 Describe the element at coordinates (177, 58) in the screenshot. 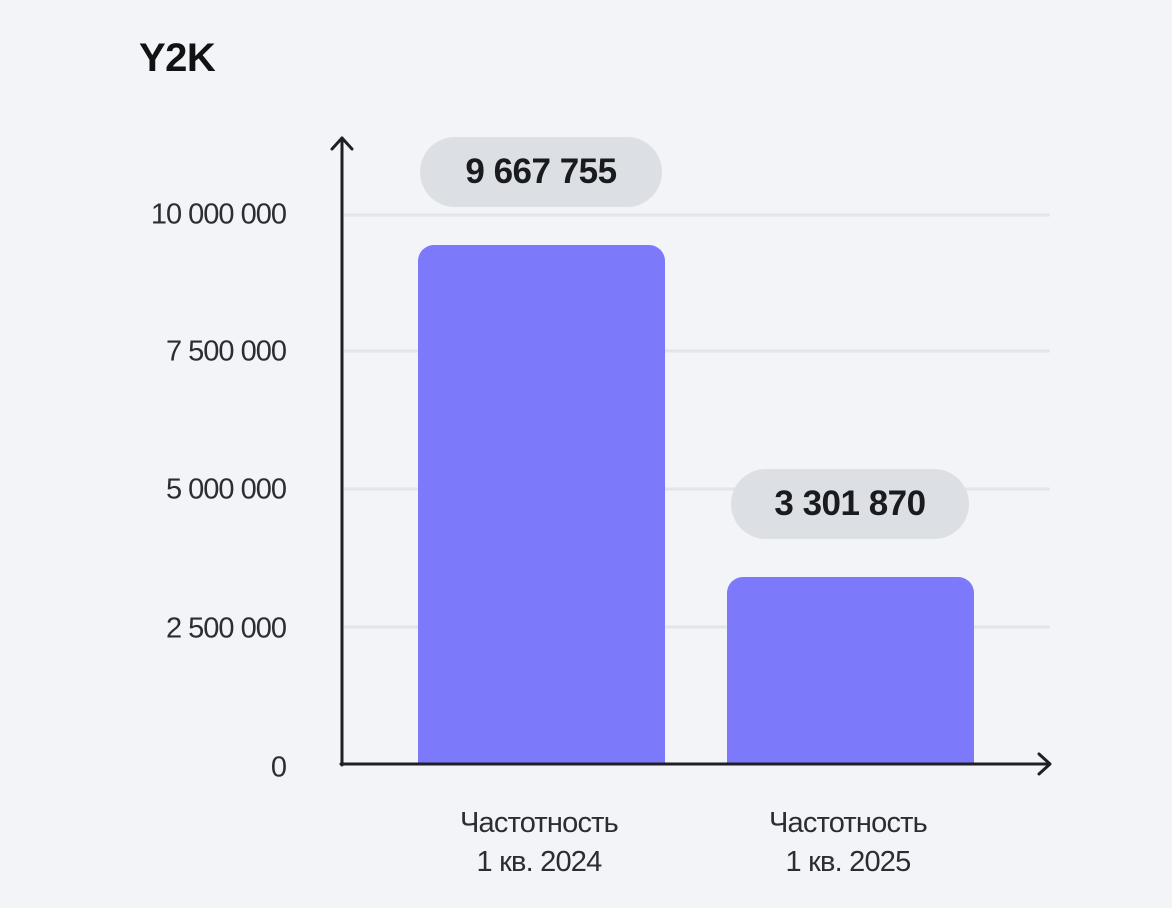

I see `chart-title: Y2K` at that location.